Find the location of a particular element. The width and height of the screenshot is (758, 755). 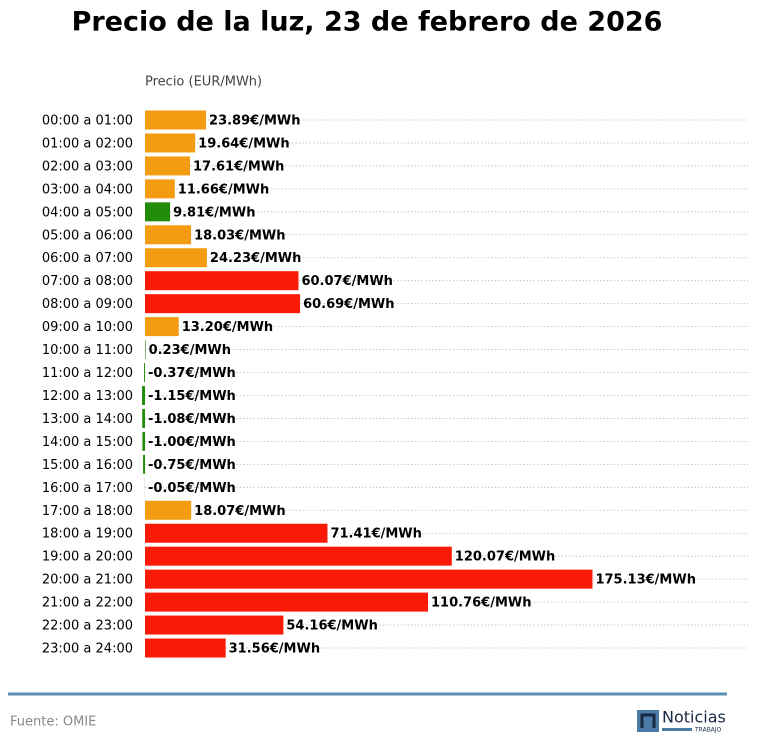

value-label: 9.81€/MWh is located at coordinates (214, 212).